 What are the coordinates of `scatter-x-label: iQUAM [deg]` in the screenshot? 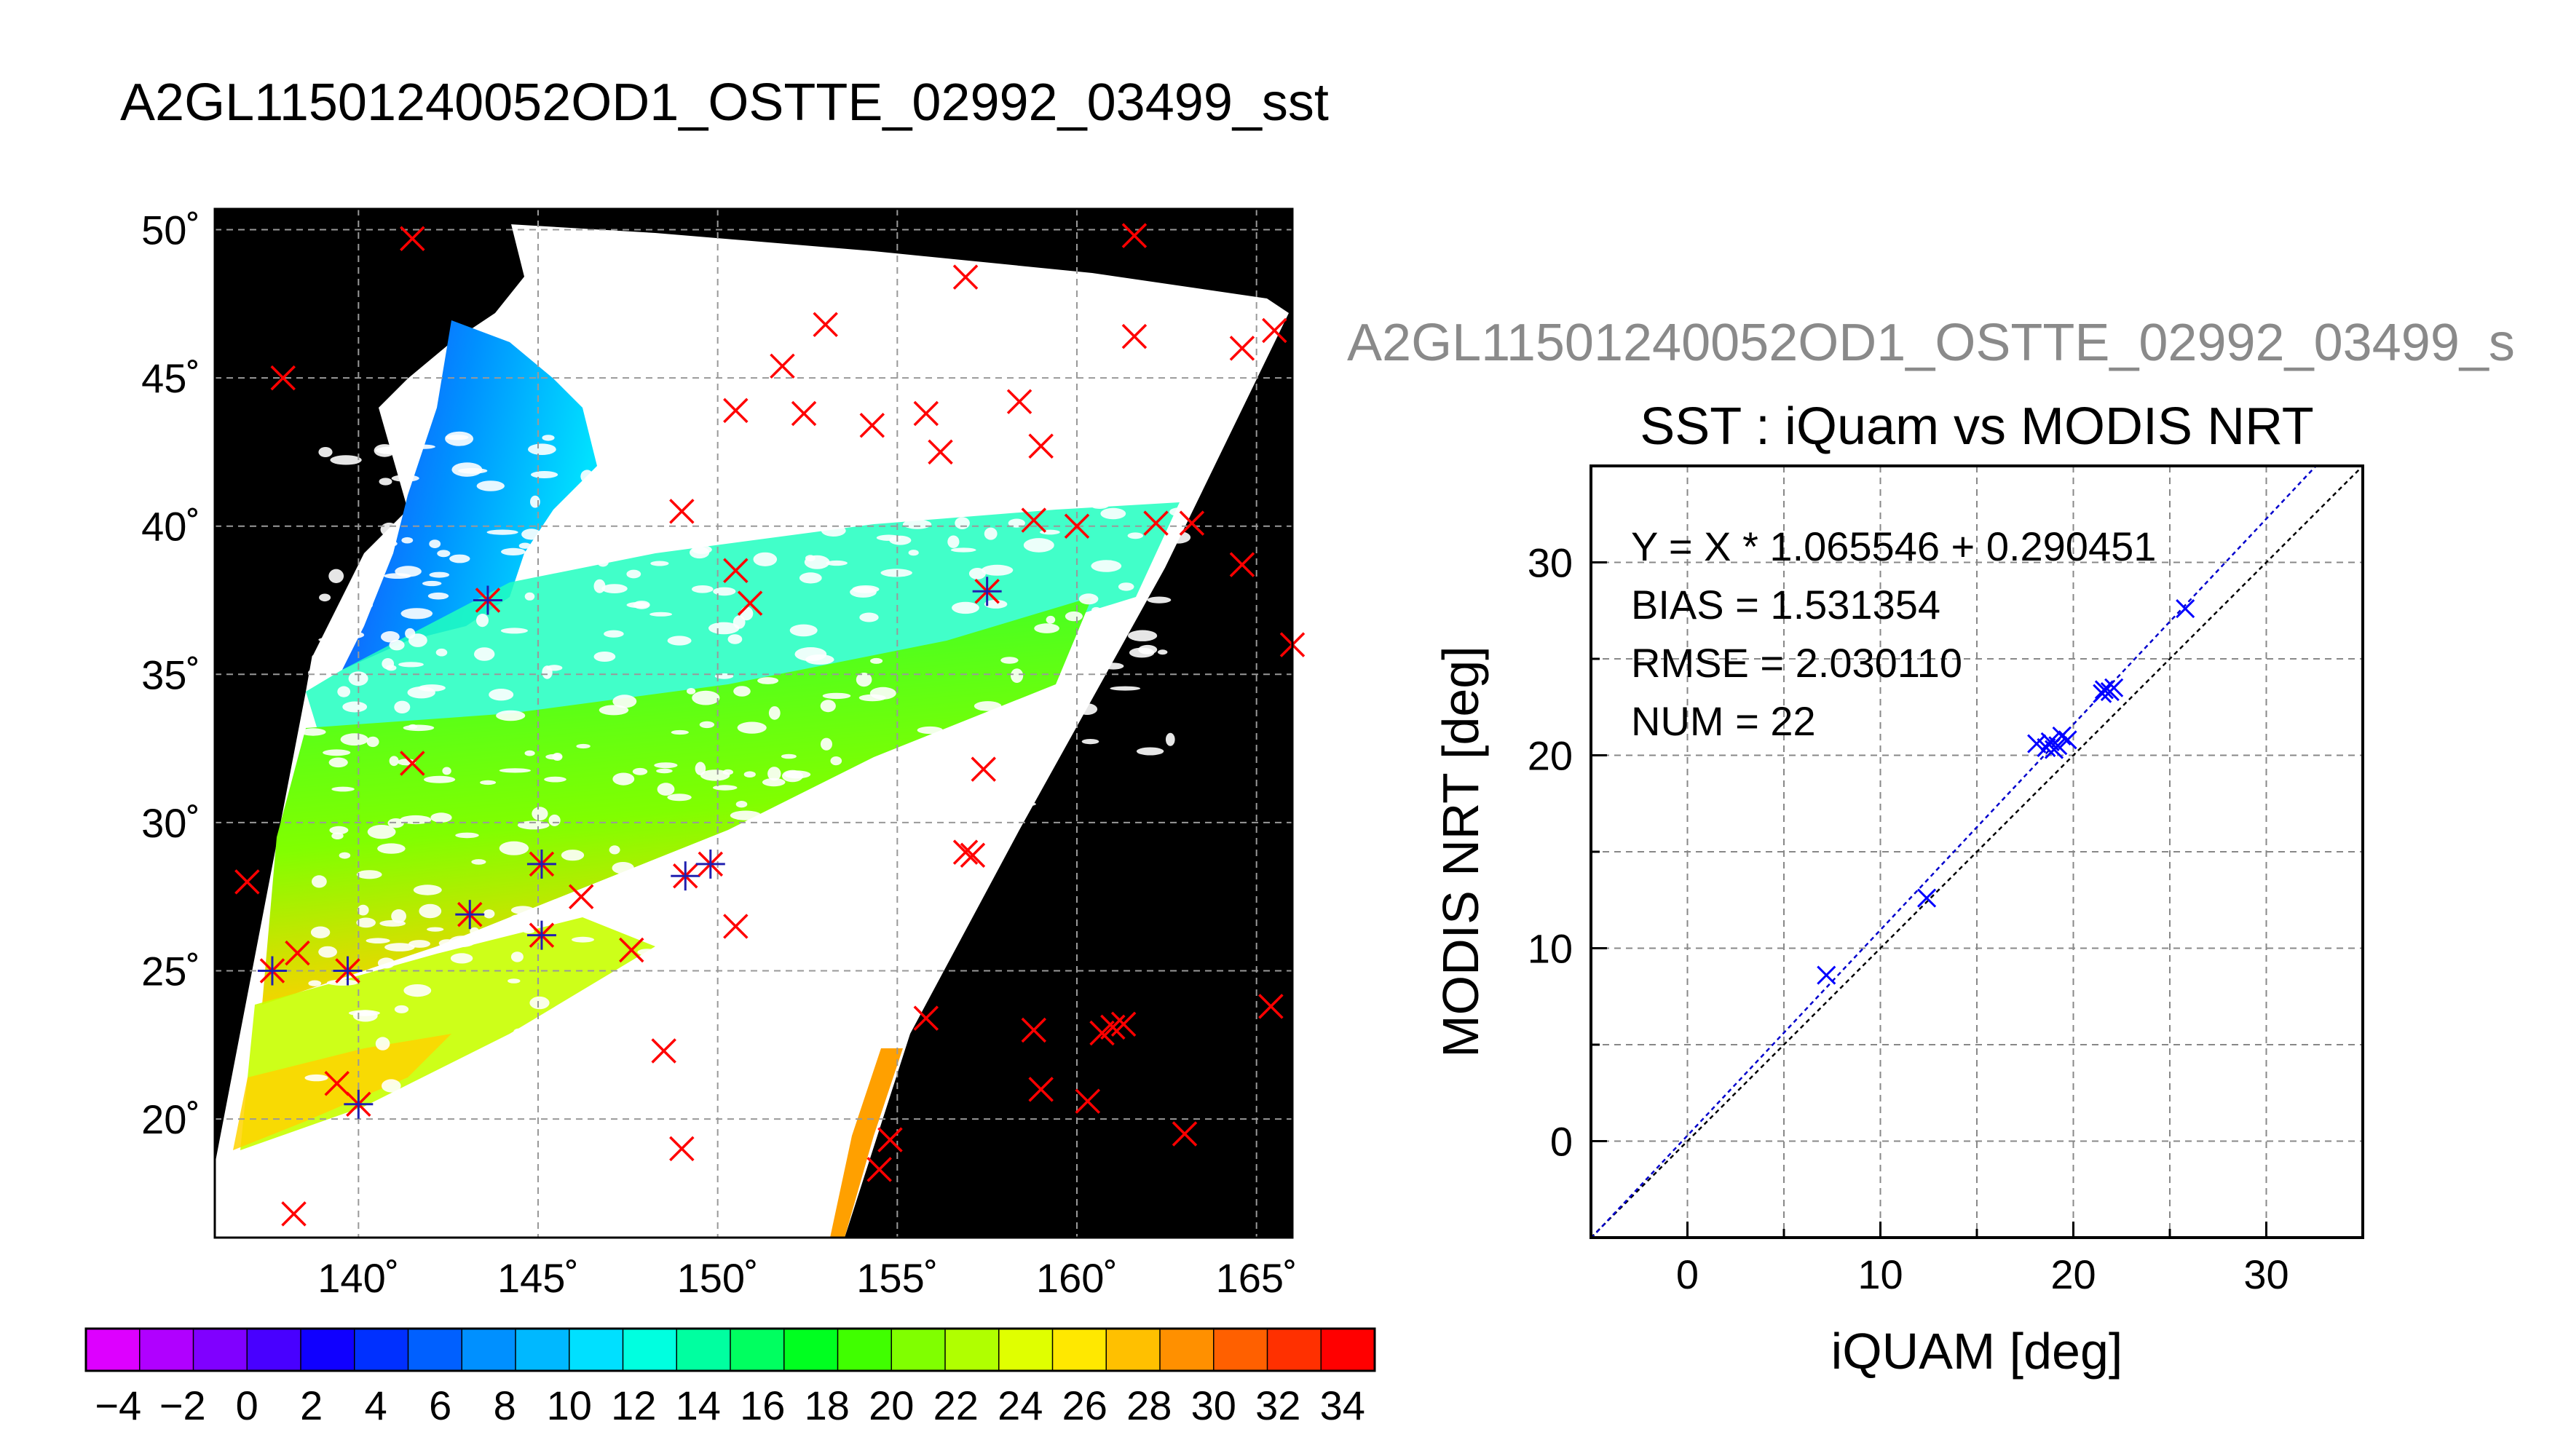 It's located at (1977, 1351).